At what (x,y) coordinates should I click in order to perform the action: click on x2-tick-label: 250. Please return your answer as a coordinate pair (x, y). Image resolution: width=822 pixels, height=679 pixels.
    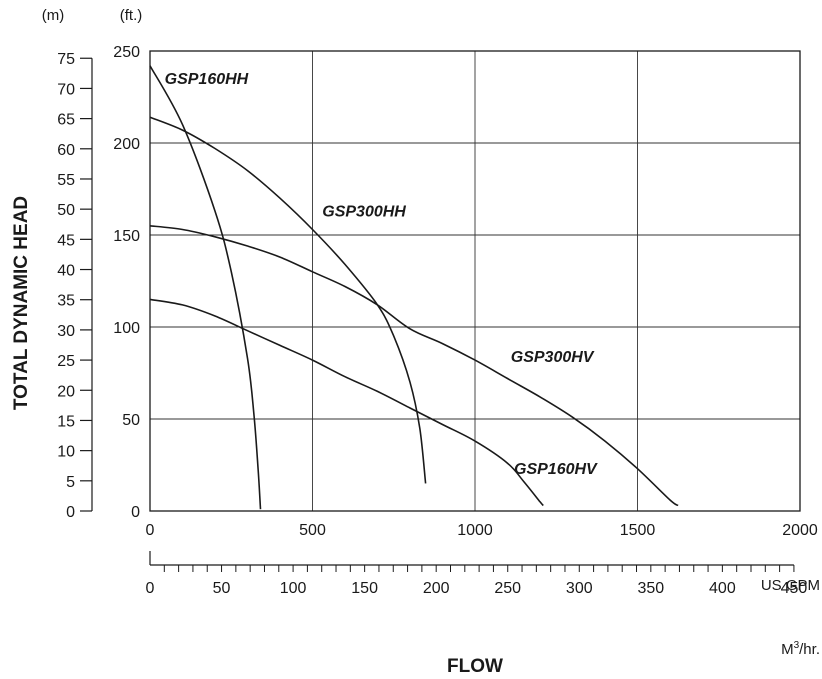
    Looking at the image, I should click on (507, 588).